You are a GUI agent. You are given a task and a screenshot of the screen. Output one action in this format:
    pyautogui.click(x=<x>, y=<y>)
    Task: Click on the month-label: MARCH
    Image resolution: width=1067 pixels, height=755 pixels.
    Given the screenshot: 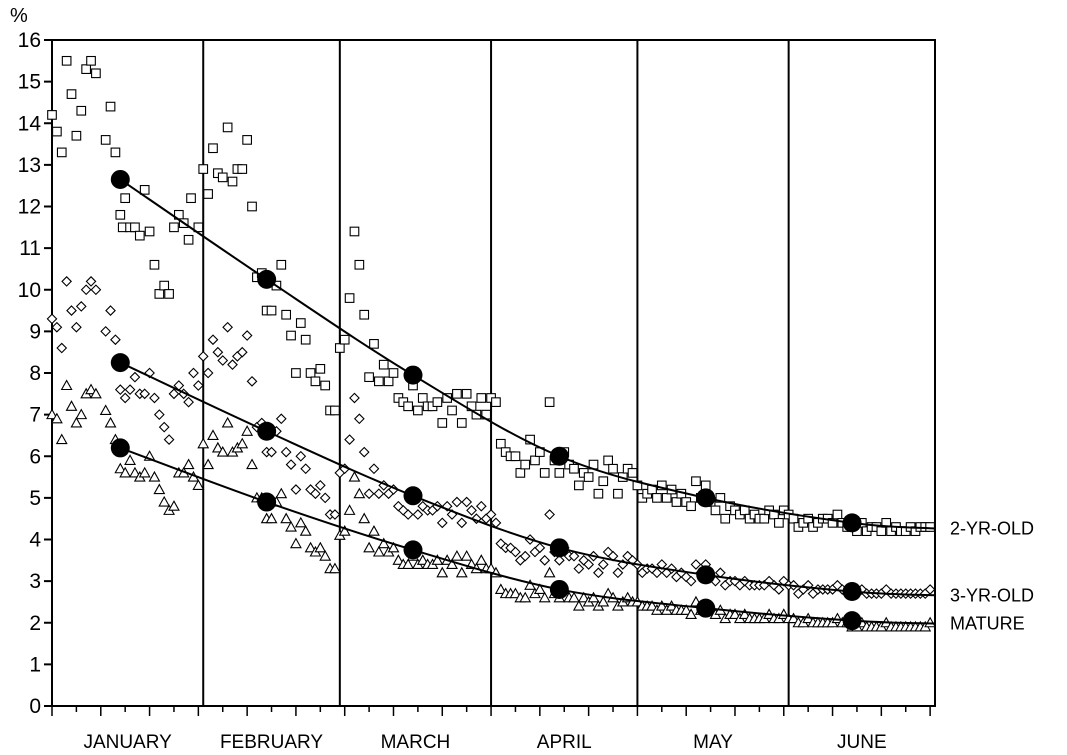 What is the action you would take?
    pyautogui.click(x=416, y=742)
    